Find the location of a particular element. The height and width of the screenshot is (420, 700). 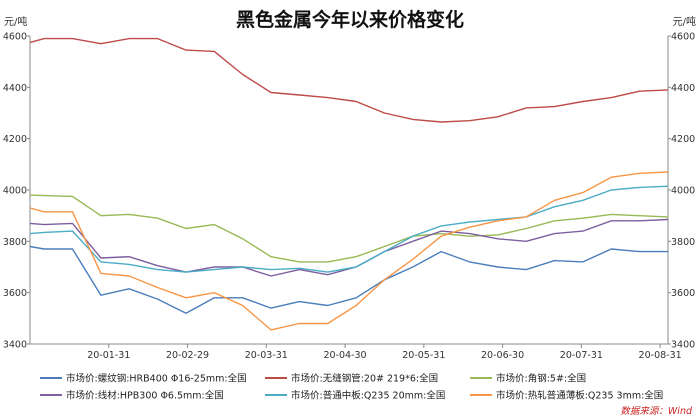

left-axis-unit: 元/吨 is located at coordinates (15, 21).